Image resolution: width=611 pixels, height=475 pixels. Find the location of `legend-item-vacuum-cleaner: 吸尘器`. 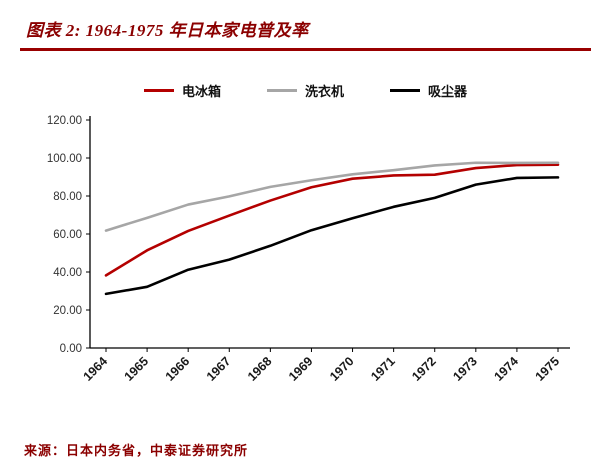

legend-item-vacuum-cleaner: 吸尘器 is located at coordinates (428, 90).